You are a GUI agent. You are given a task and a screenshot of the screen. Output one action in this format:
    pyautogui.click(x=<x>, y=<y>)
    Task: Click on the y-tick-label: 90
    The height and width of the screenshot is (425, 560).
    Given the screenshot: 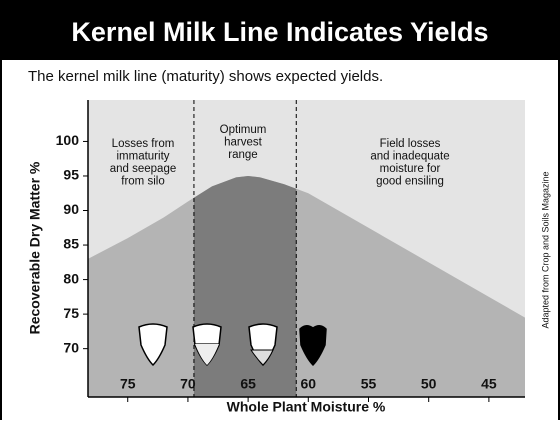 What is the action you would take?
    pyautogui.click(x=71, y=209)
    